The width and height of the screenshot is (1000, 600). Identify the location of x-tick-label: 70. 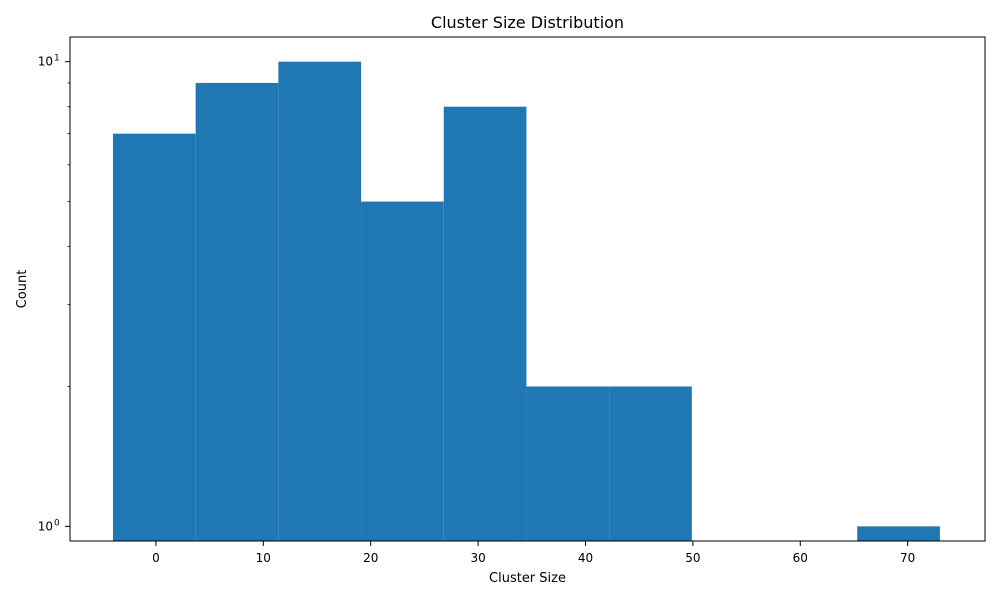
(907, 558).